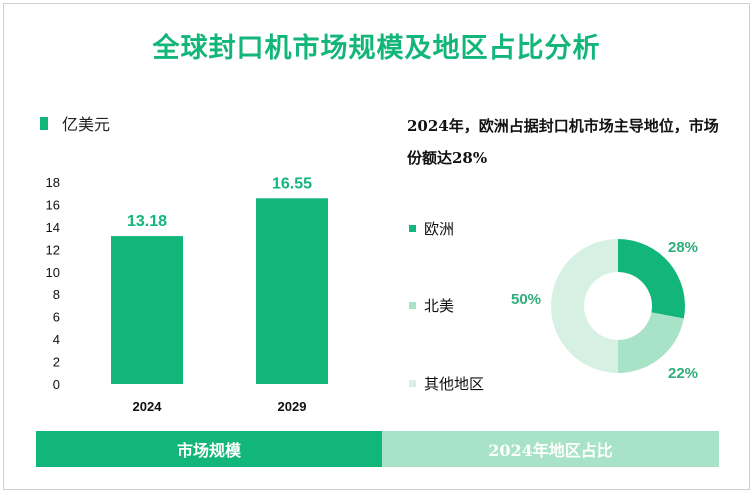  Describe the element at coordinates (550, 449) in the screenshot. I see `footer-region-share: 2024年地区占比` at that location.